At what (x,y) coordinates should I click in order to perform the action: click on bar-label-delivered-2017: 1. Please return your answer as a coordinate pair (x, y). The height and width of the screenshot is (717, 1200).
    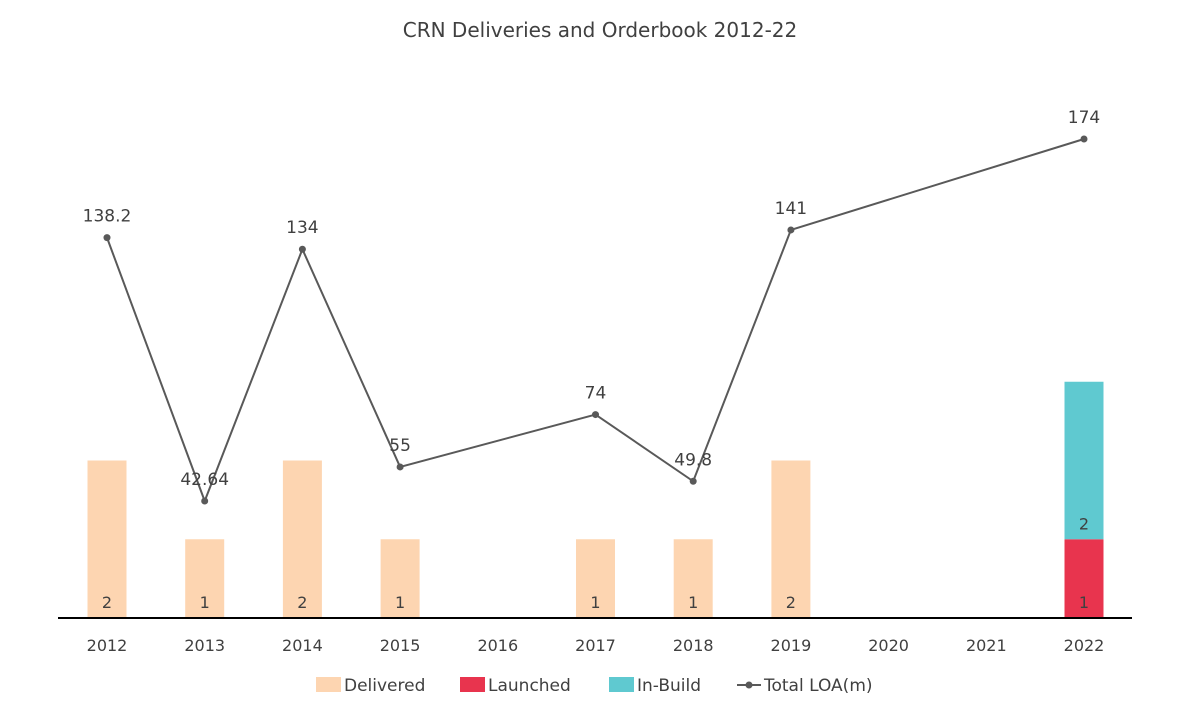
    Looking at the image, I should click on (595, 602).